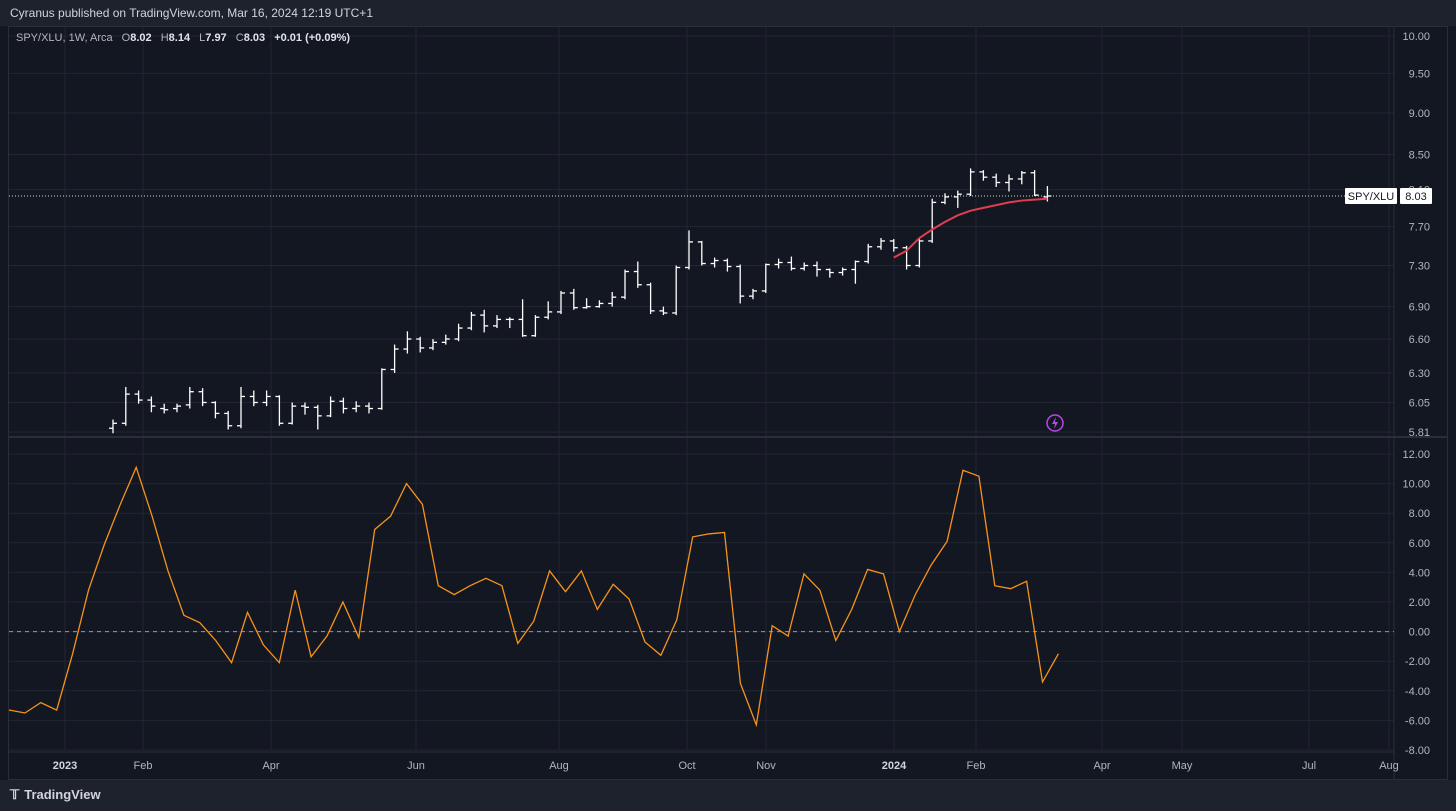 This screenshot has height=811, width=1456. What do you see at coordinates (1419, 267) in the screenshot?
I see `price-axis-tick: 7.30` at bounding box center [1419, 267].